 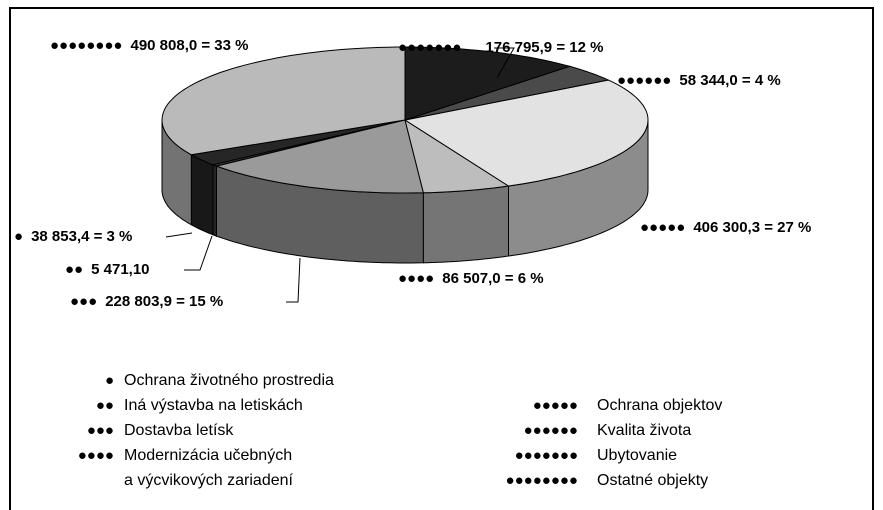 What do you see at coordinates (189, 45) in the screenshot?
I see `data-label: 490 808,0 = 33 %` at bounding box center [189, 45].